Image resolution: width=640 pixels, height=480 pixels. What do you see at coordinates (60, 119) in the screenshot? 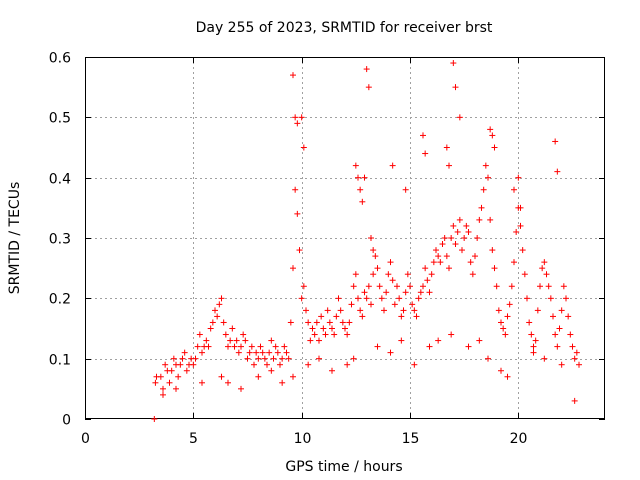
I see `y-tick-label: 0.5` at bounding box center [60, 119].